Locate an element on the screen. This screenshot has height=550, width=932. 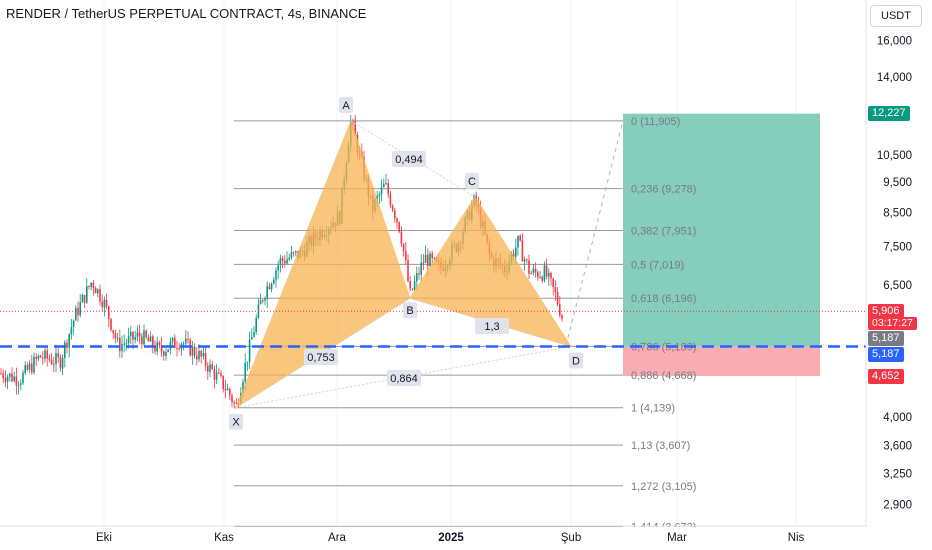
pattern-ratio: 0,494 is located at coordinates (409, 159).